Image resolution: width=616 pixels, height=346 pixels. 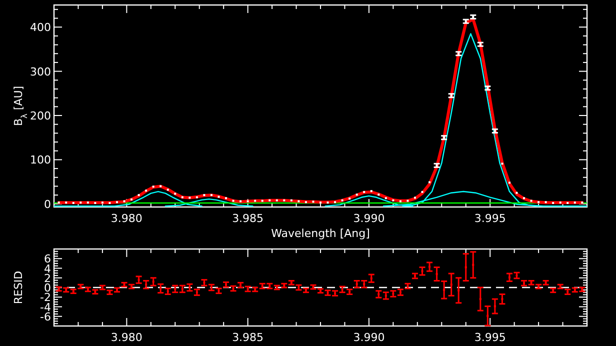 I want to click on y-tick-label: -2, so click(x=45, y=297).